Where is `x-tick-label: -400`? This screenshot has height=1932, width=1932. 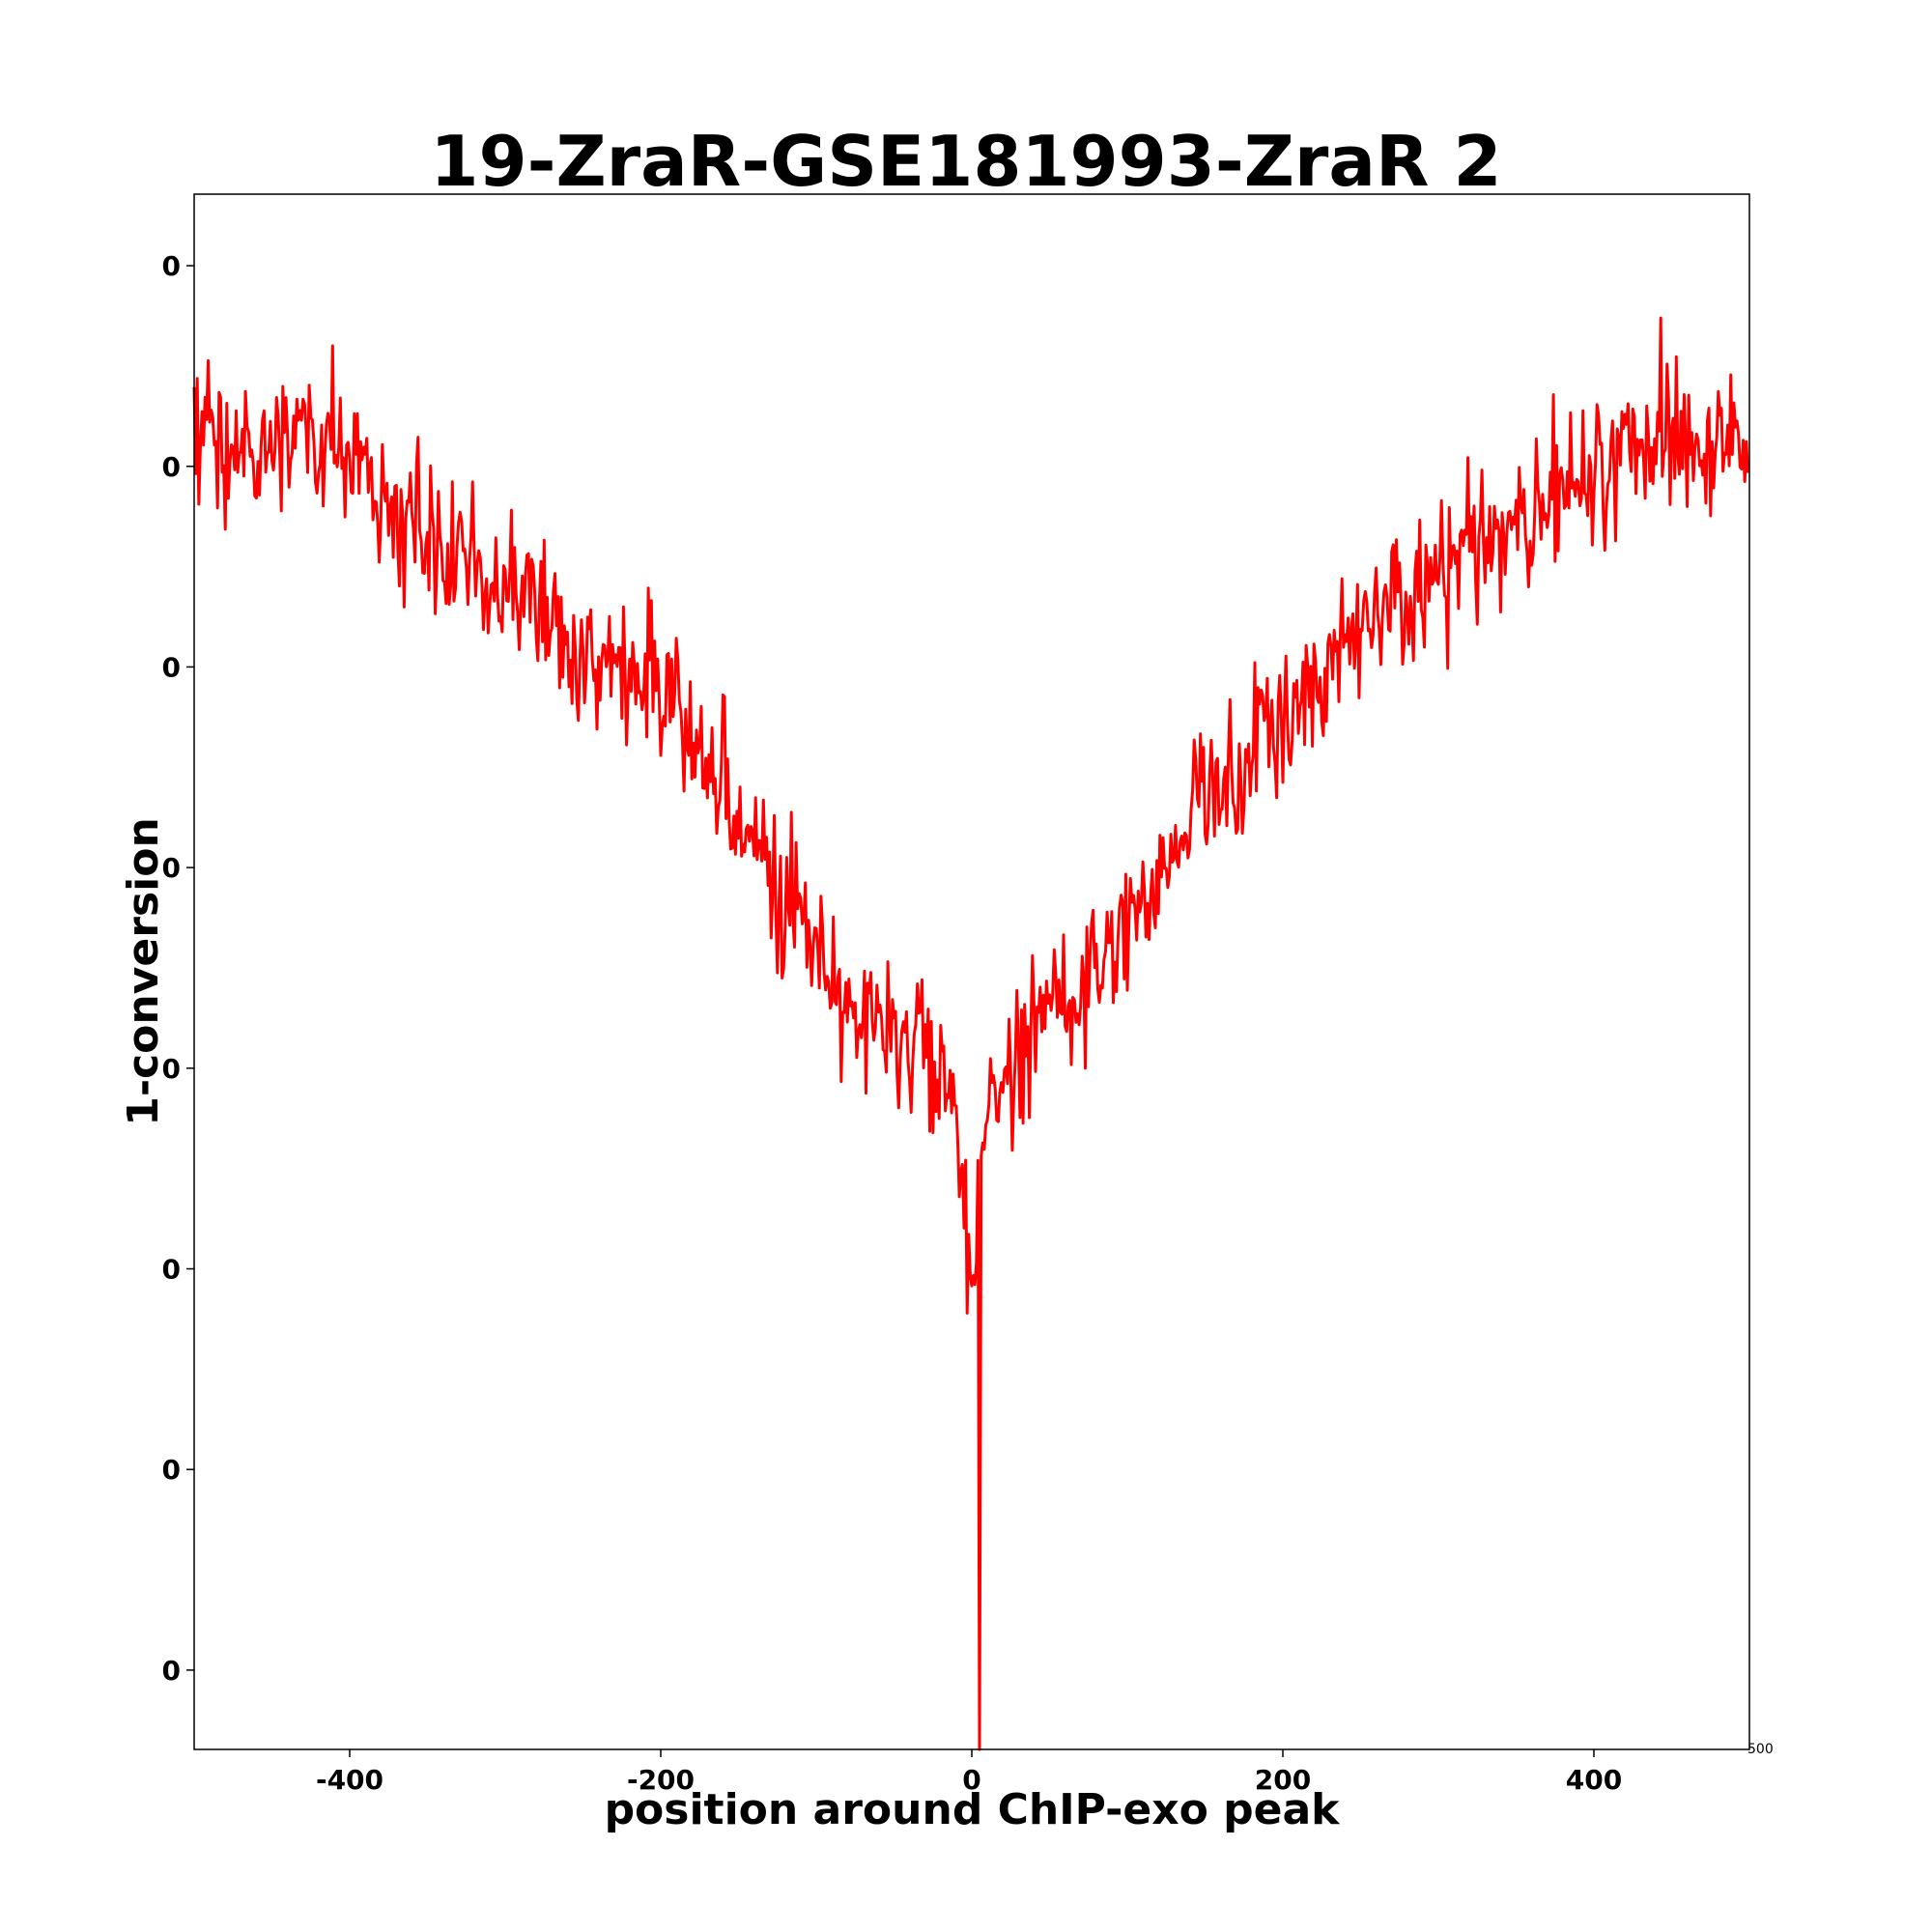
x-tick-label: -400 is located at coordinates (350, 1780).